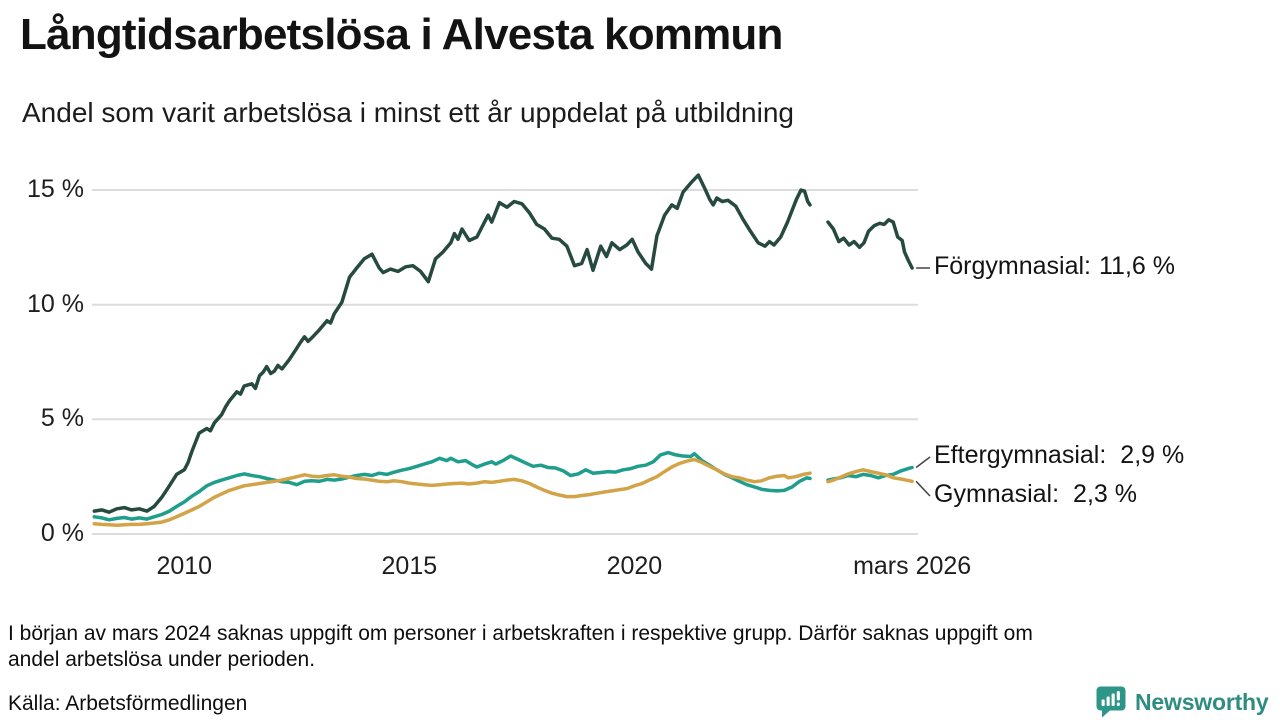 This screenshot has height=720, width=1280. I want to click on y-axis-tick-label: 5 %, so click(62, 418).